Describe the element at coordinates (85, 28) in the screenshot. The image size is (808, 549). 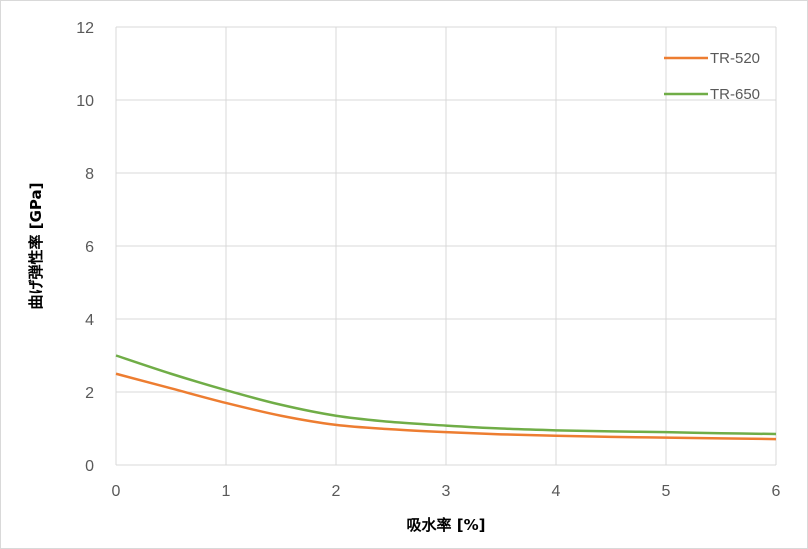
I see `y-tick-label: 12` at that location.